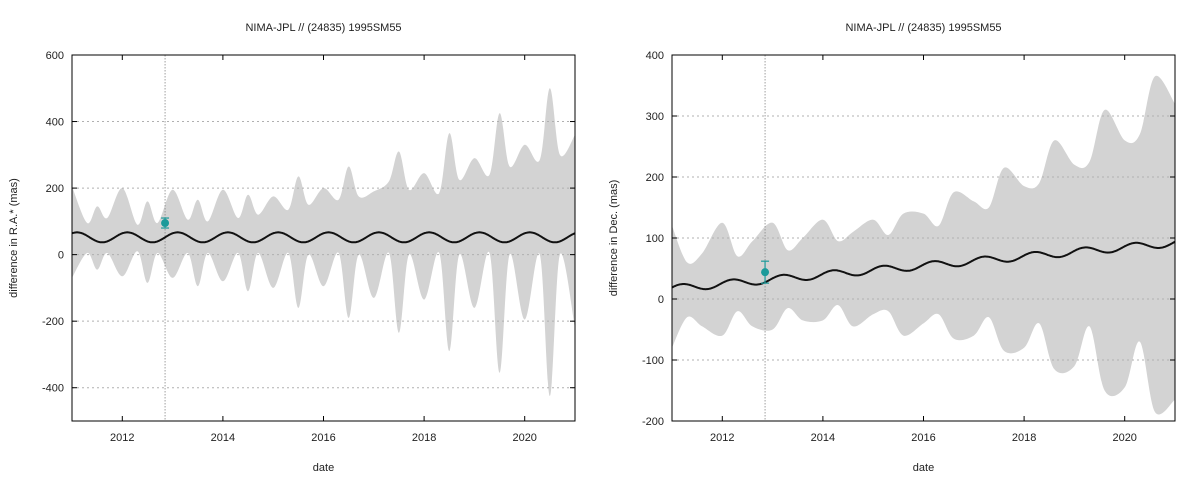 This screenshot has width=1200, height=480. Describe the element at coordinates (14, 238) in the screenshot. I see `y-axis-label: difference in R.A.* (mas)` at that location.